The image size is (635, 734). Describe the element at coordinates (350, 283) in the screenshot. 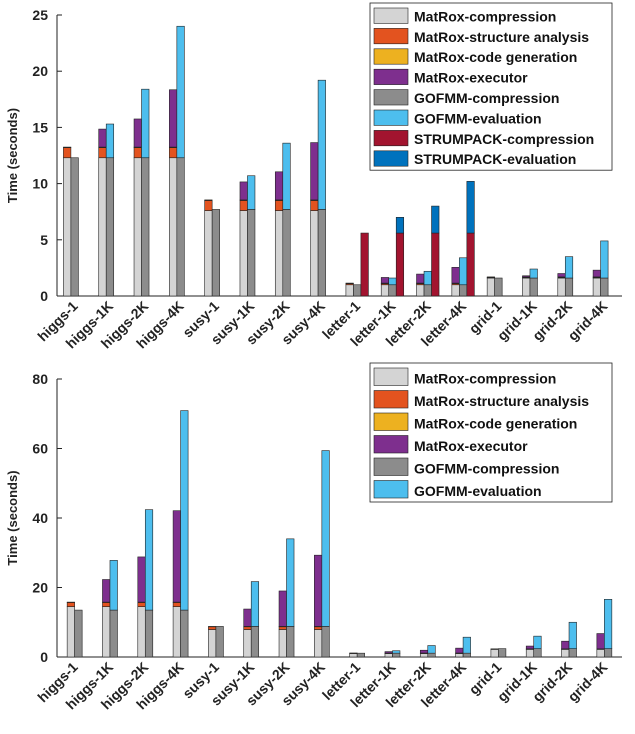

I see `bar-letter-1-matrox-code-generation` at that location.